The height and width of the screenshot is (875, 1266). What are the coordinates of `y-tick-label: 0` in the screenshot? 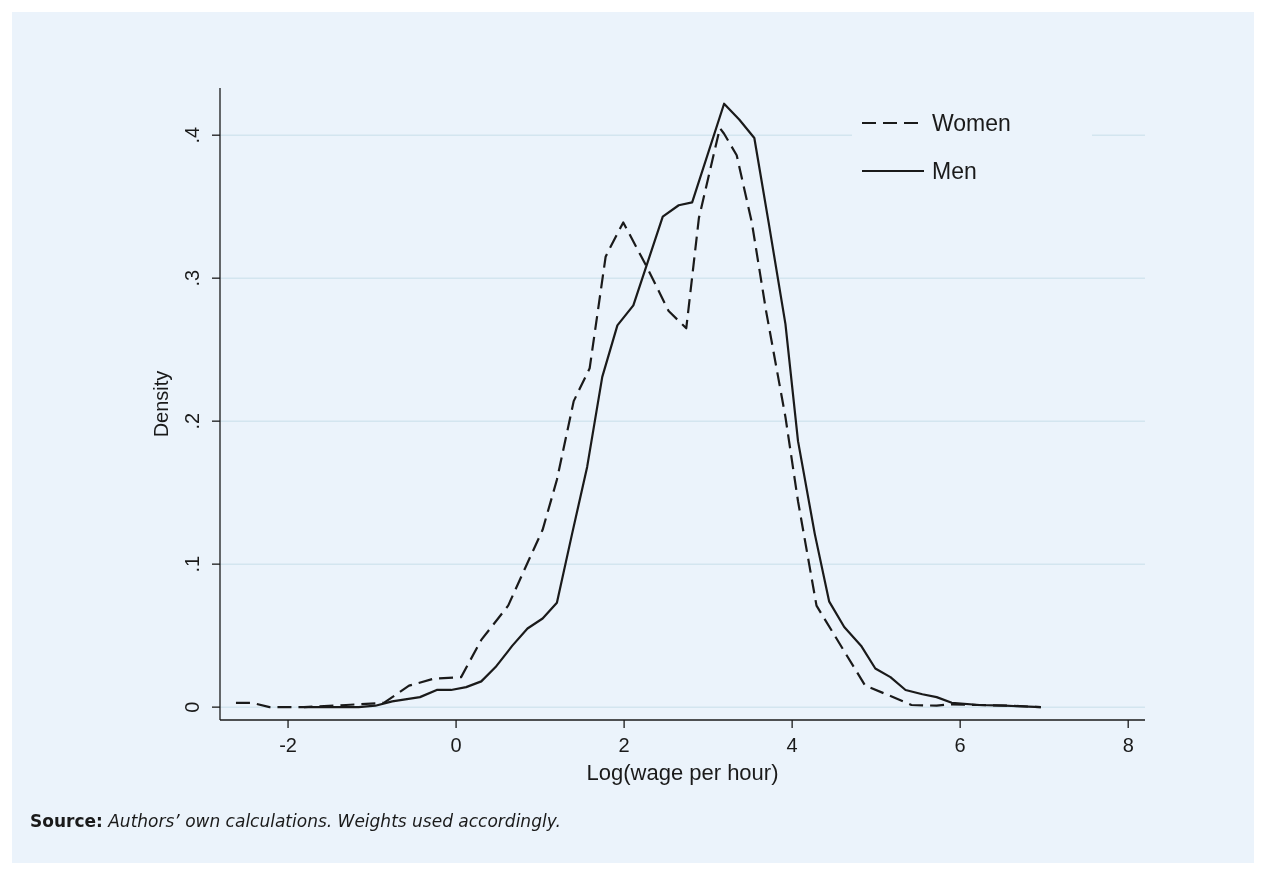 It's located at (192, 707).